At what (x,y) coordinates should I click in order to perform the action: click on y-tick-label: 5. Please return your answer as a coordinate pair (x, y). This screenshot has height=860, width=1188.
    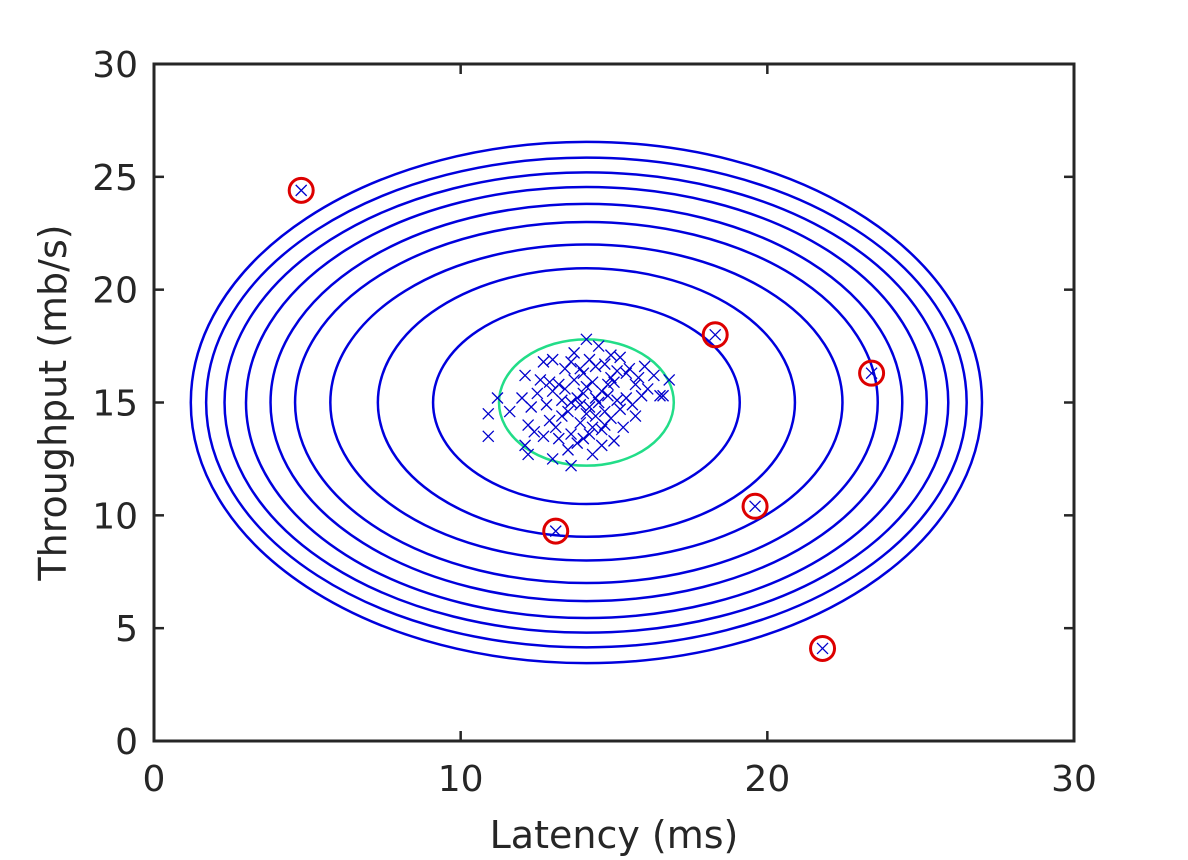
    Looking at the image, I should click on (126, 629).